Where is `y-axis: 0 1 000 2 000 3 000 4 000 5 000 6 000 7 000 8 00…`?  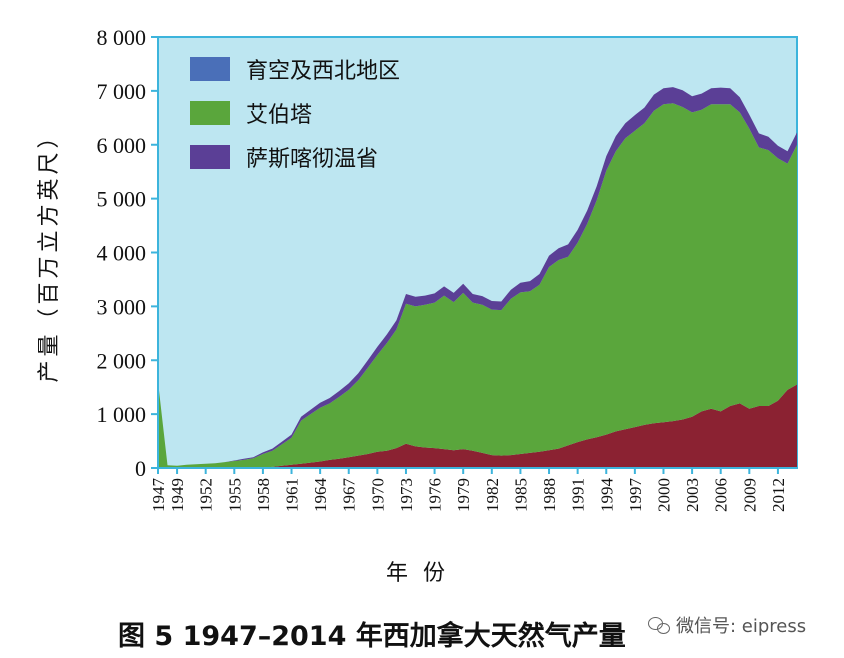
y-axis: 0 1 000 2 000 3 000 4 000 5 000 6 000 7 000 8 00… is located at coordinates (128, 253).